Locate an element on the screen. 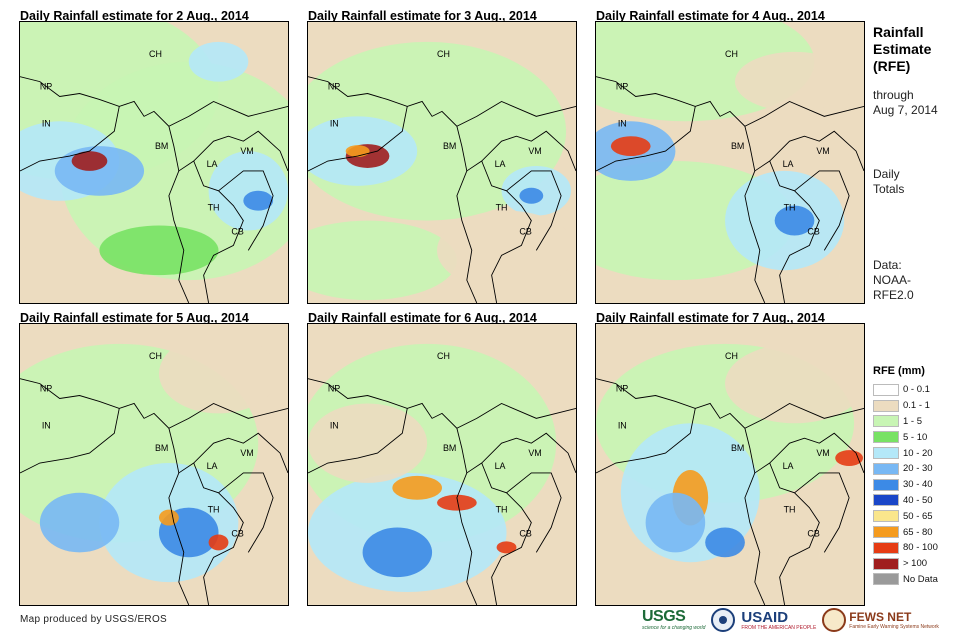 The image size is (967, 639). panel-title-3: Daily Rainfall estimate for 4 Aug., 2014 is located at coordinates (710, 16).